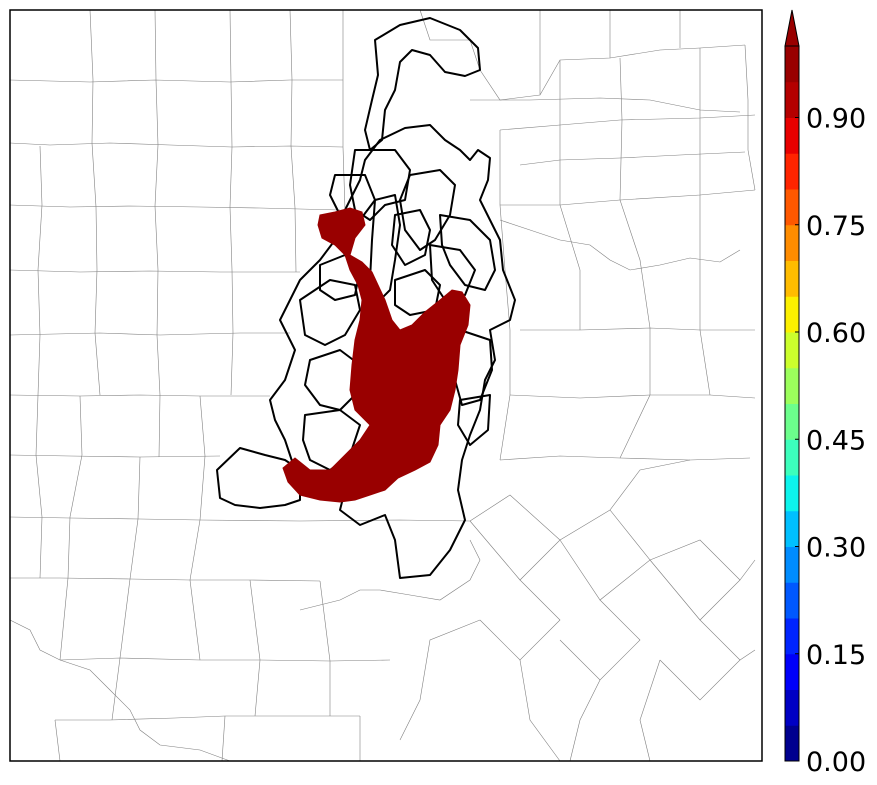 This screenshot has height=785, width=877. Describe the element at coordinates (836, 762) in the screenshot. I see `colorbar-tick-label: 0.00` at that location.